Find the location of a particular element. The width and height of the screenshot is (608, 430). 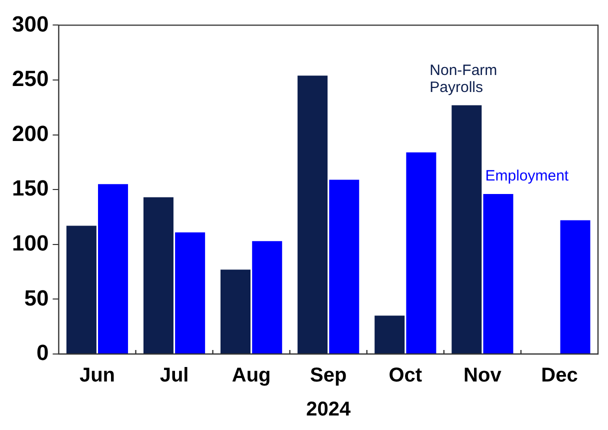

y-tick-label: 200 is located at coordinates (30, 133).